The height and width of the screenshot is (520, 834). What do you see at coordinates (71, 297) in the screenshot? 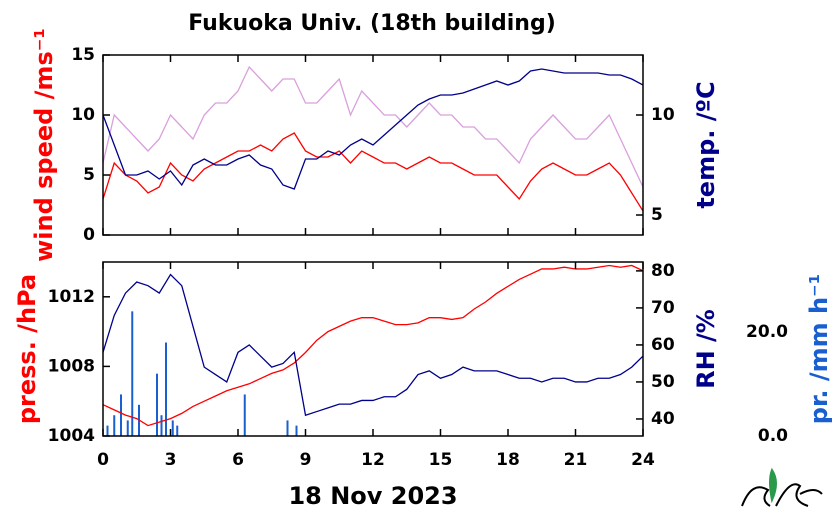
I see `y-tick-label: 1012` at bounding box center [71, 297].